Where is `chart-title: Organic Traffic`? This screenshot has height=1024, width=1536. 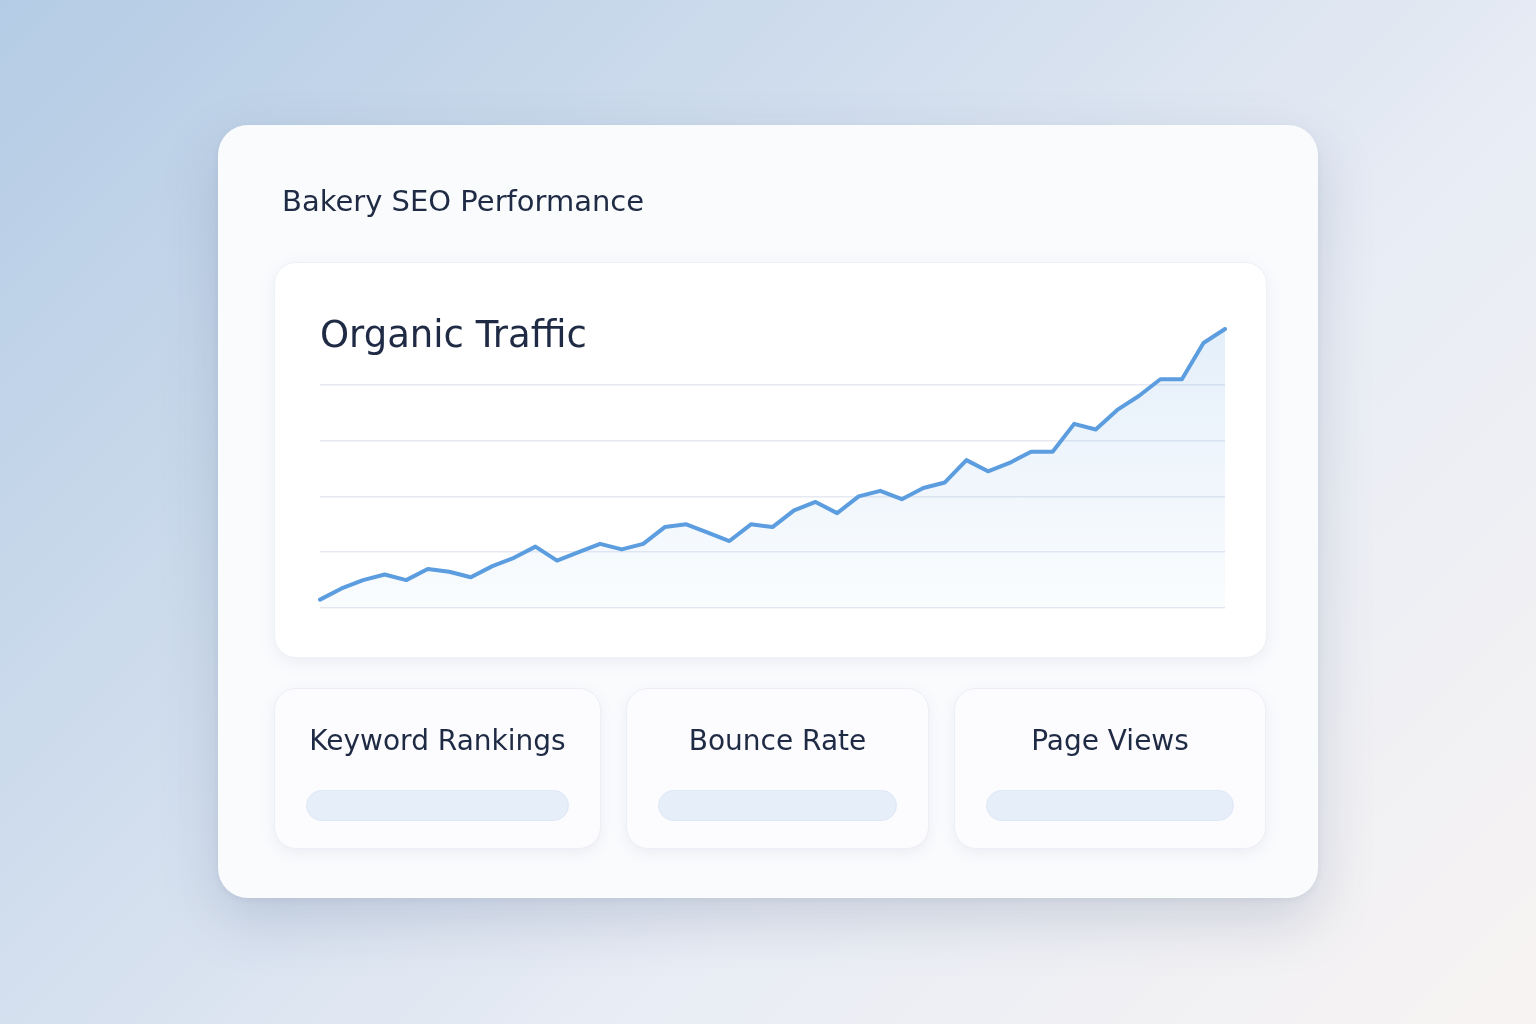 chart-title: Organic Traffic is located at coordinates (453, 335).